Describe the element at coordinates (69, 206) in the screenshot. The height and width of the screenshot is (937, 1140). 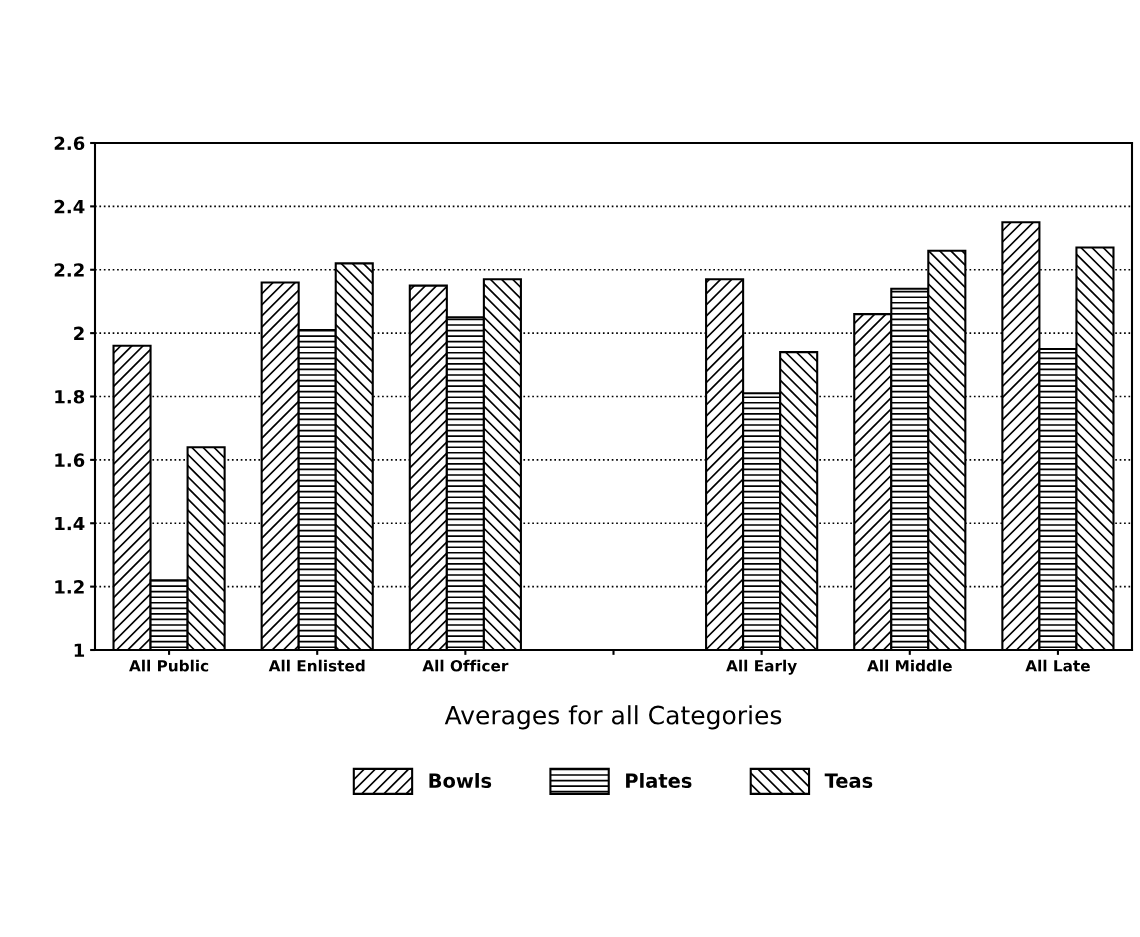
I see `y-tick-label: 2.4` at that location.